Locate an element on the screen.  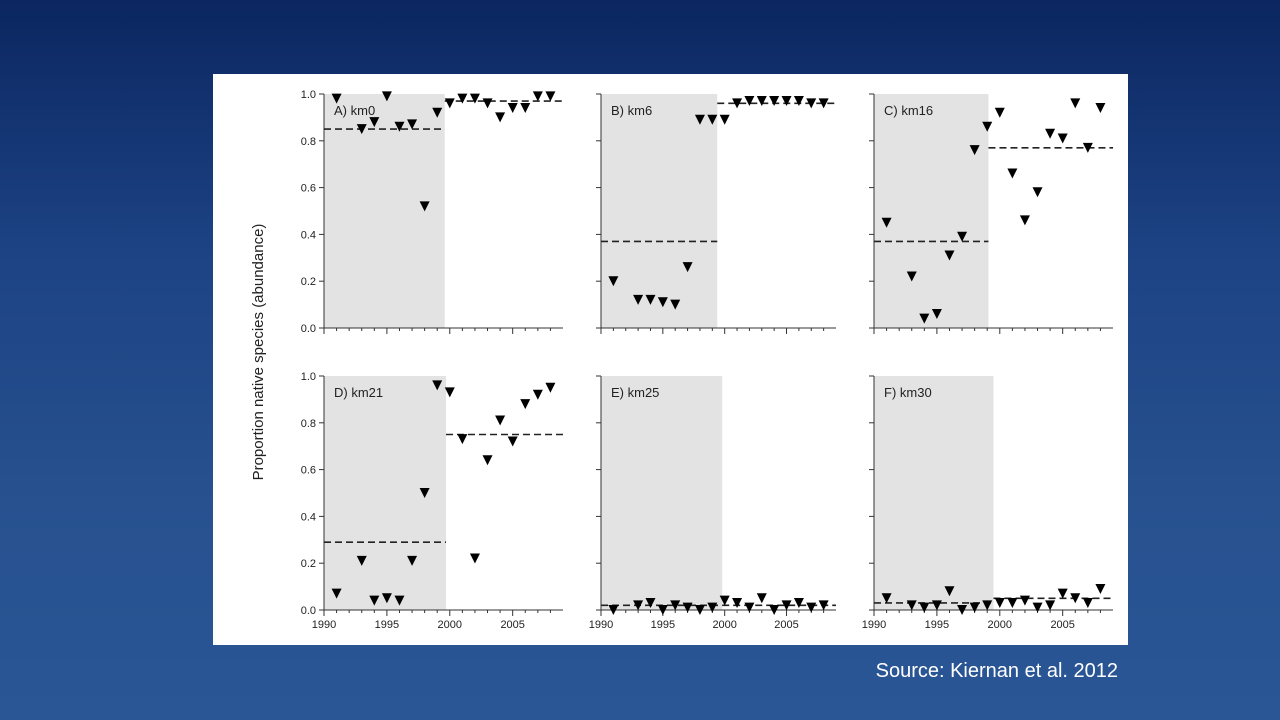
panel-1-label: A) km0 is located at coordinates (354, 110).